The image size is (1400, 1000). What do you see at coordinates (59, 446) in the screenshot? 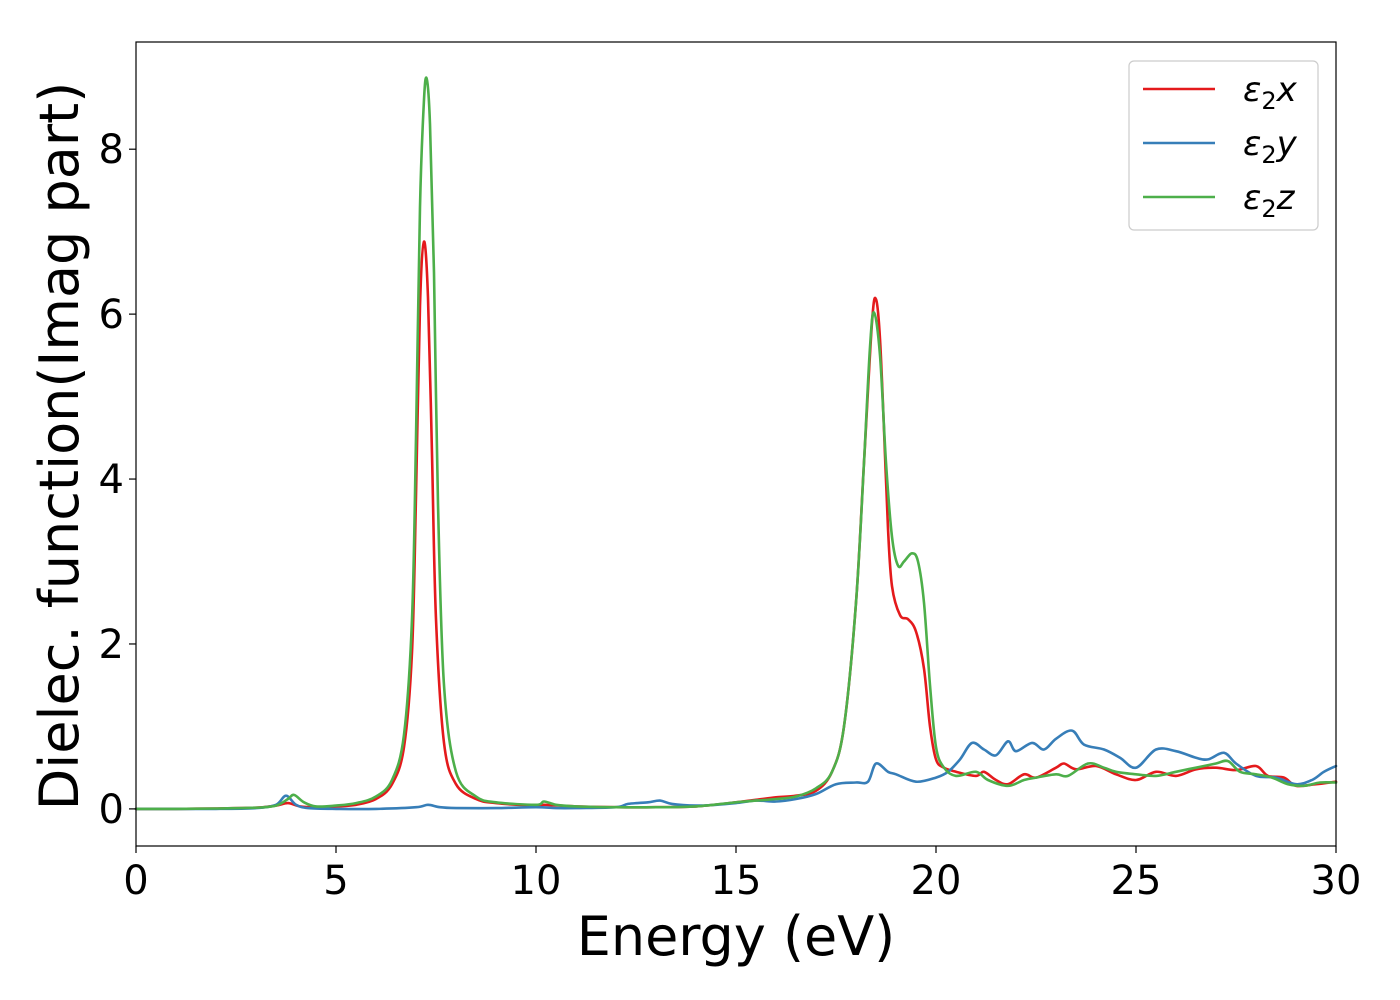
I see `y-axis-title: Dielec. function(Imag part)` at bounding box center [59, 446].